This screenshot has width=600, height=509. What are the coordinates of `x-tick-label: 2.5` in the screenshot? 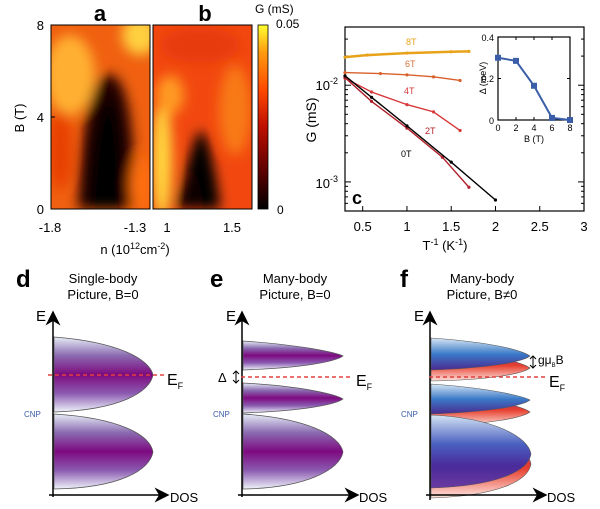 It's located at (540, 226).